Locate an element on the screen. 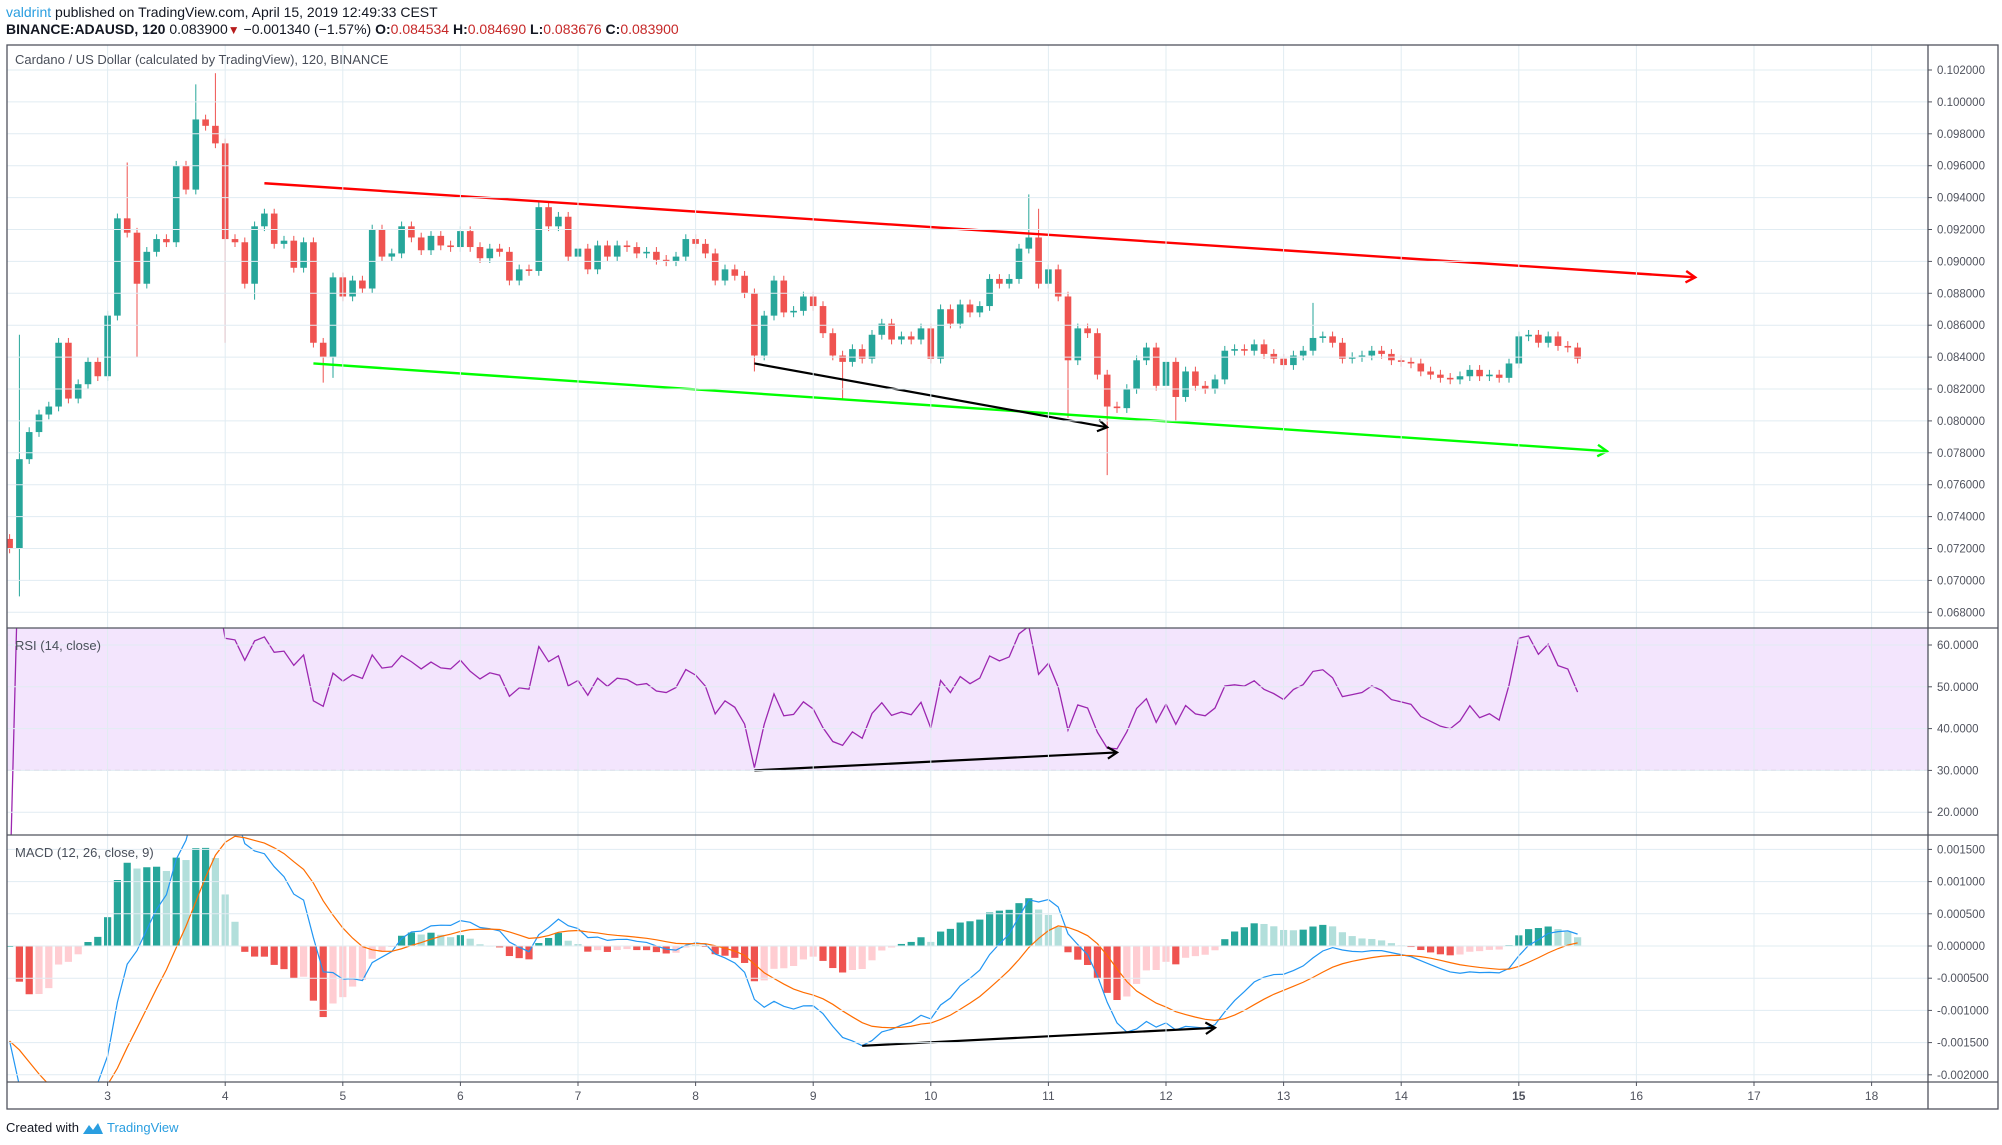 Image resolution: width=2002 pixels, height=1145 pixels. macd-axis-label: 0.000500 is located at coordinates (1961, 915).